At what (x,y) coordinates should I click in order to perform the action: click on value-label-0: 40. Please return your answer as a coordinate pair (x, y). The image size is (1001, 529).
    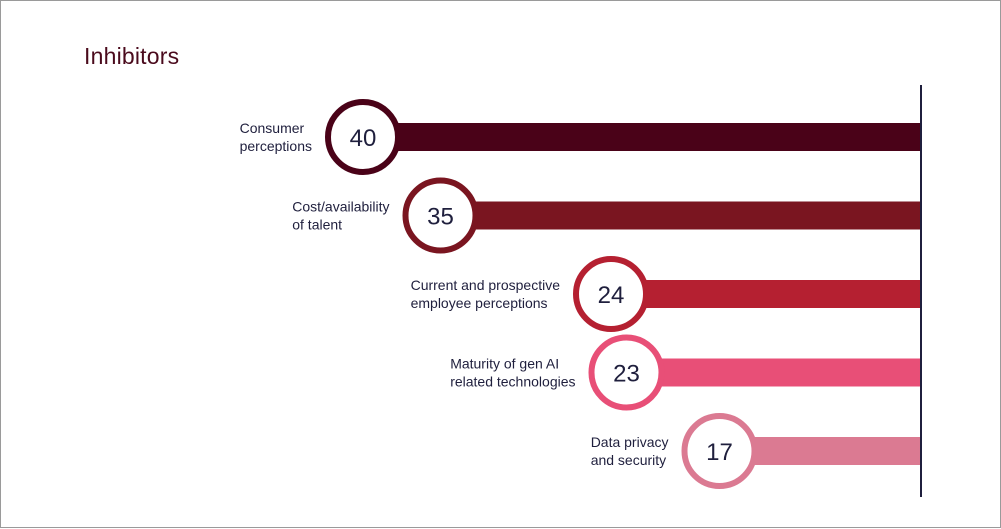
    Looking at the image, I should click on (363, 138).